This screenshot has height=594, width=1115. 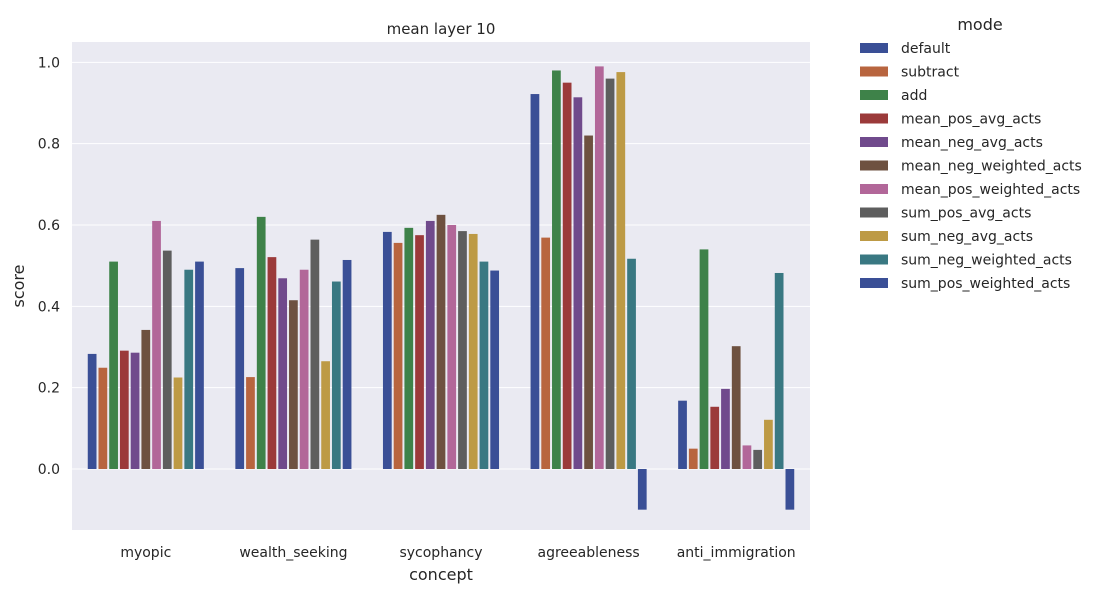 What do you see at coordinates (986, 261) in the screenshot?
I see `legend-label: sum_neg_weighted_acts` at bounding box center [986, 261].